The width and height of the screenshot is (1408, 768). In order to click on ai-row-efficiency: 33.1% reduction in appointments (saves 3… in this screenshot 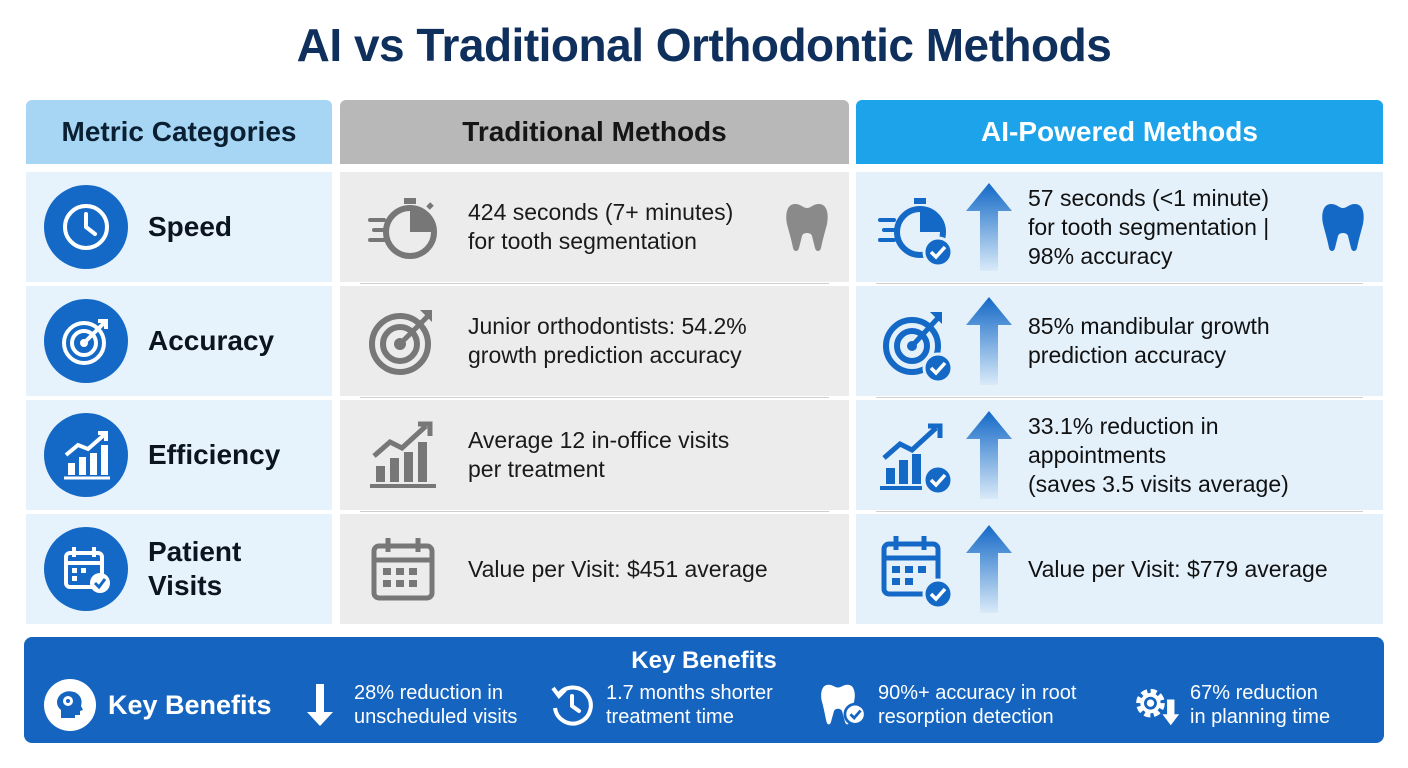, I will do `click(1119, 453)`.